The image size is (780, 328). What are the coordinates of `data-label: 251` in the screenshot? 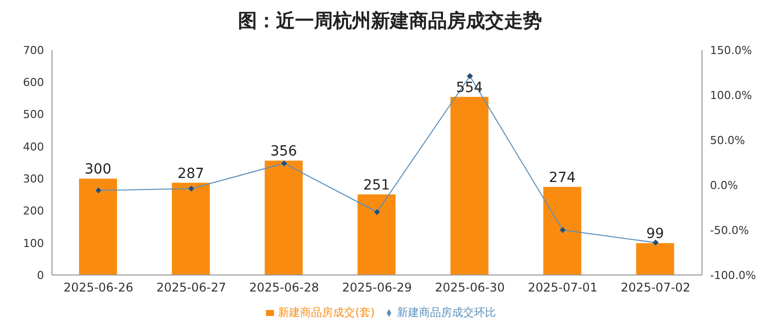 It's located at (376, 185).